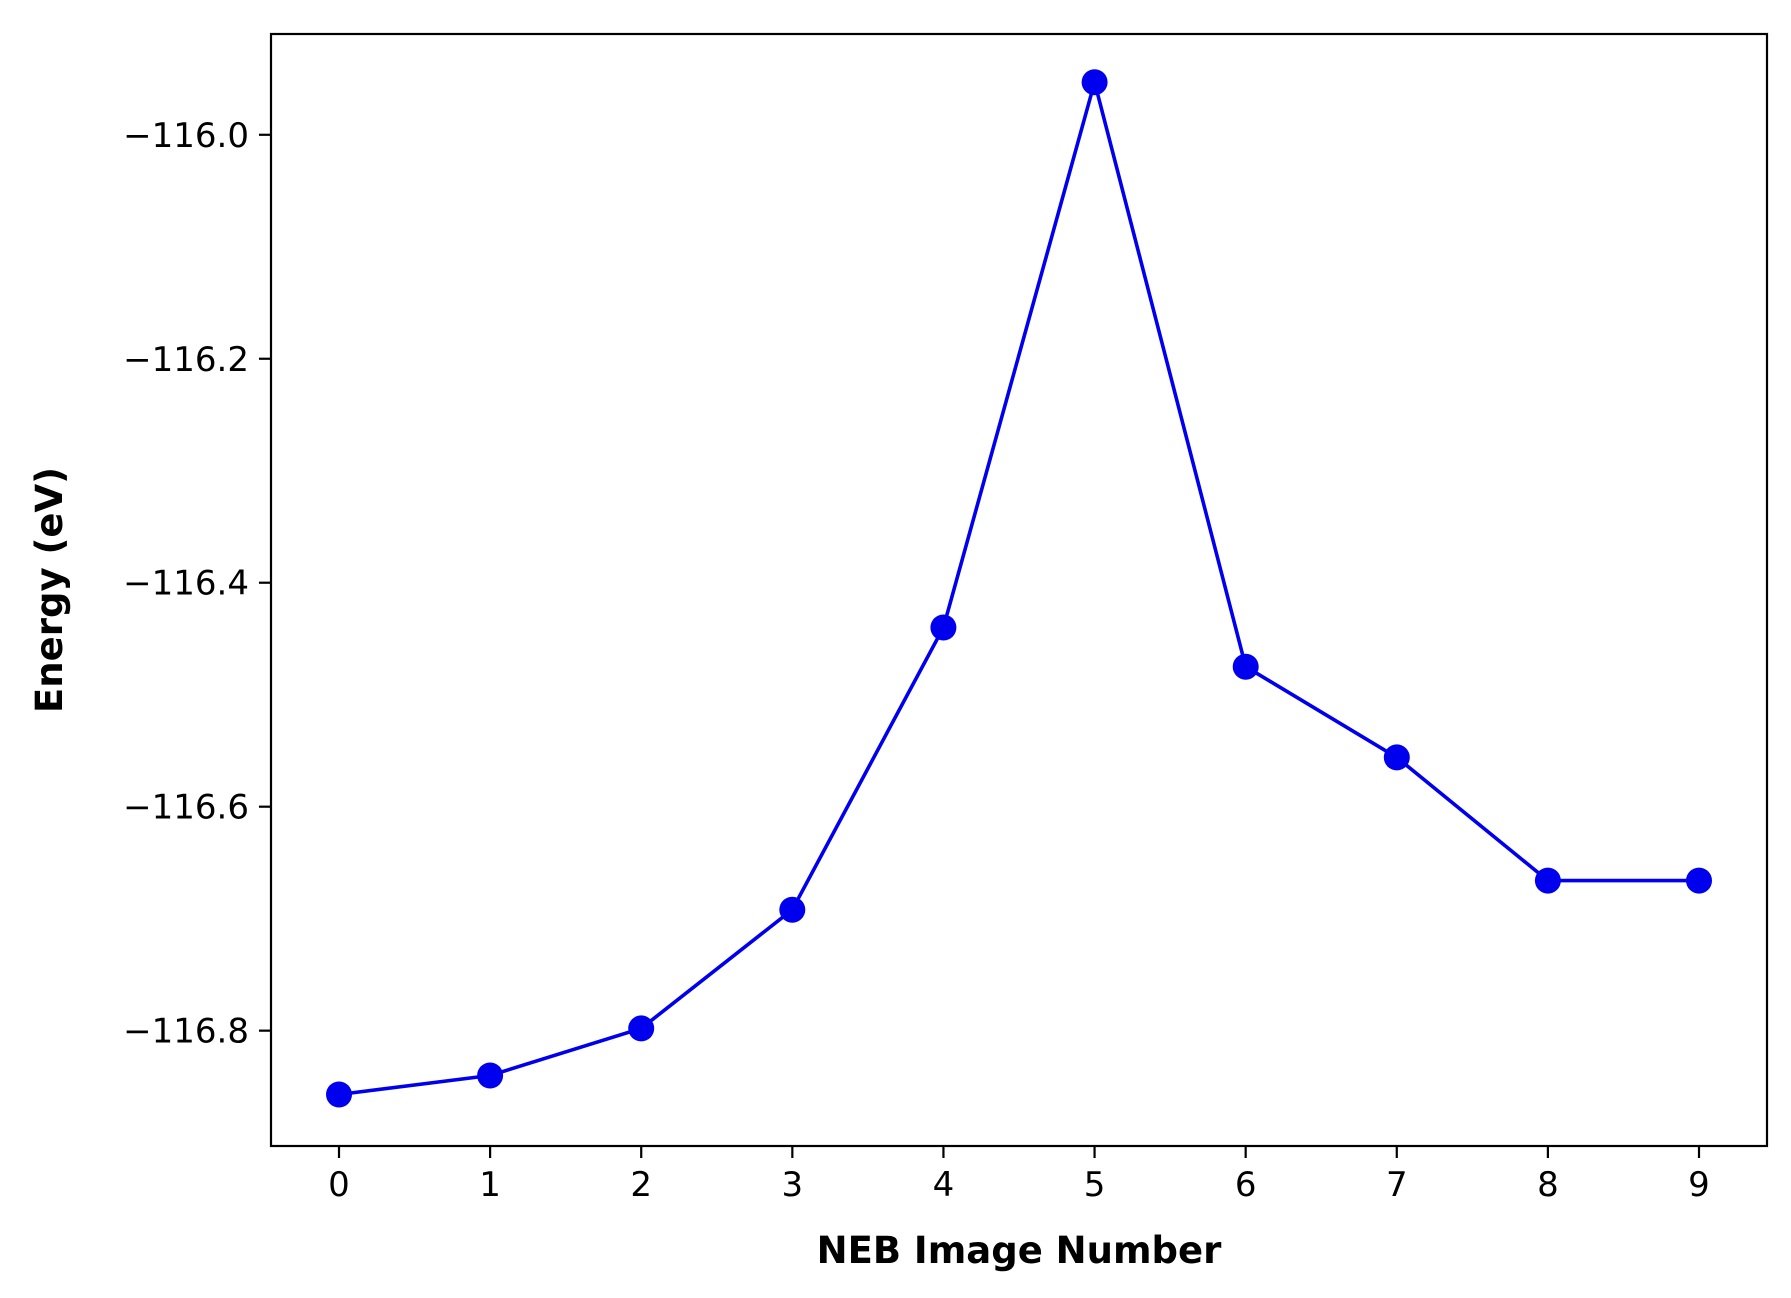 The width and height of the screenshot is (1791, 1298). Describe the element at coordinates (1397, 1185) in the screenshot. I see `x-tick-label: 7` at that location.